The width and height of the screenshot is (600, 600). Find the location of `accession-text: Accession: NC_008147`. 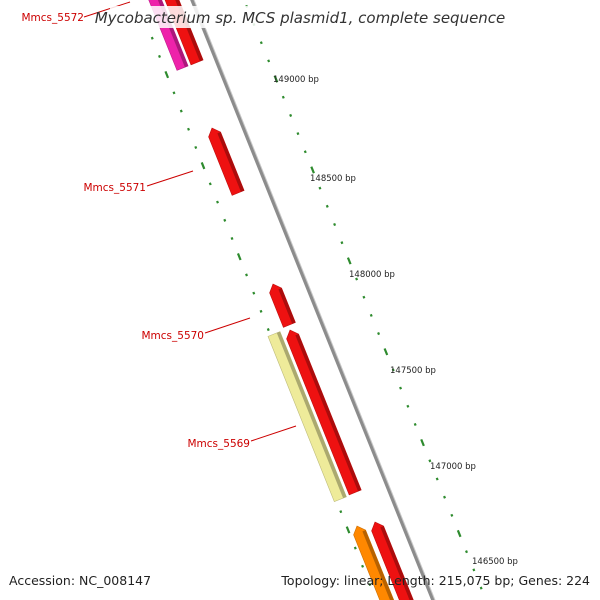

accession-text: Accession: NC_008147 is located at coordinates (80, 580).